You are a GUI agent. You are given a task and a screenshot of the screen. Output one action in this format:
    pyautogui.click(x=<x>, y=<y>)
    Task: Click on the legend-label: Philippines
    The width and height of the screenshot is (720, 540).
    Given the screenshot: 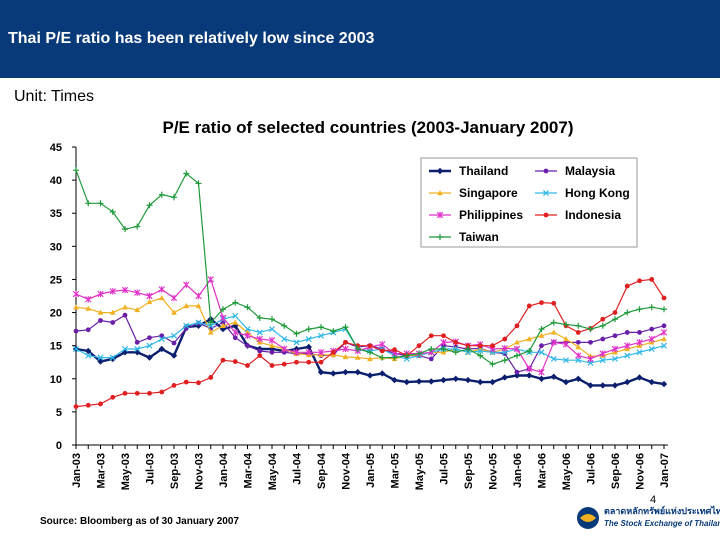 What is the action you would take?
    pyautogui.click(x=491, y=215)
    